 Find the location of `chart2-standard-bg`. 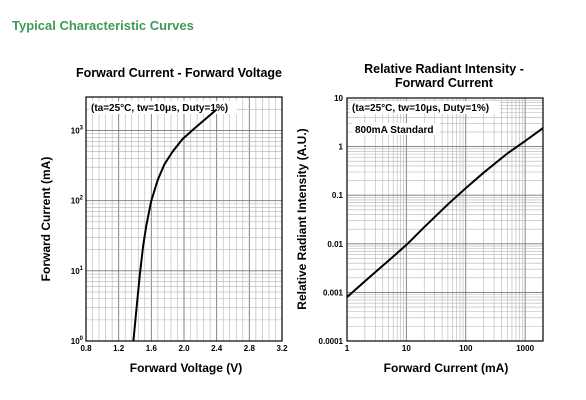

chart2-standard-bg is located at coordinates (396, 129).